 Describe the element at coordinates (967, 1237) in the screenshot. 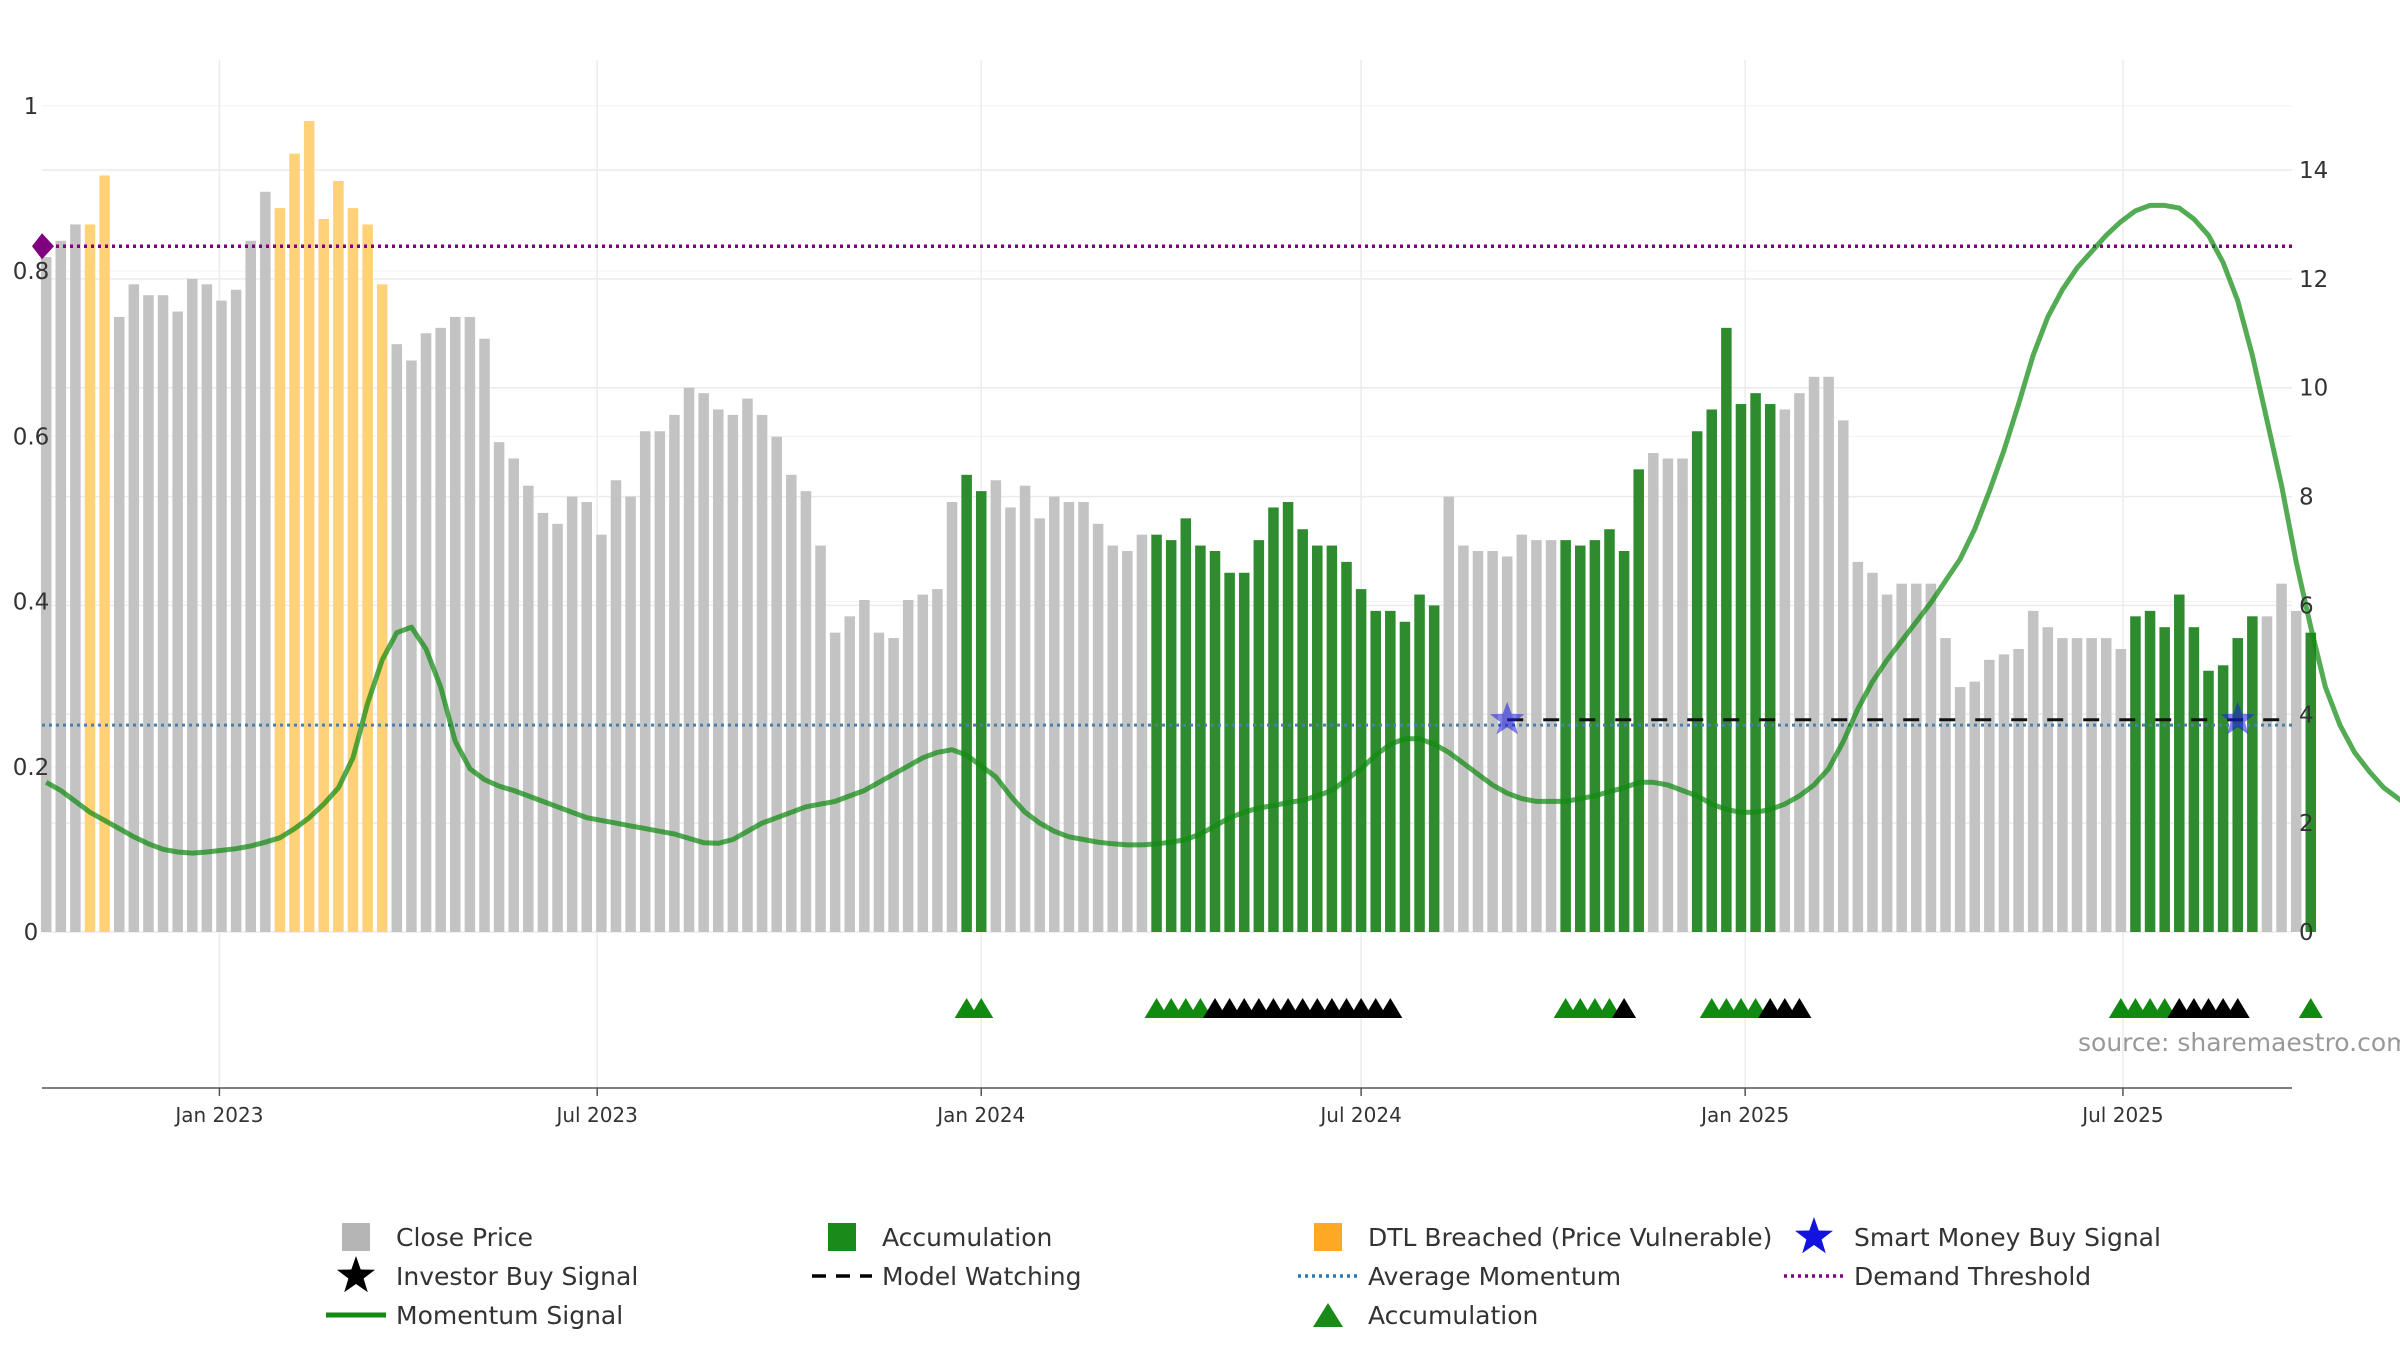

I see `legend-label: Accumulation` at that location.